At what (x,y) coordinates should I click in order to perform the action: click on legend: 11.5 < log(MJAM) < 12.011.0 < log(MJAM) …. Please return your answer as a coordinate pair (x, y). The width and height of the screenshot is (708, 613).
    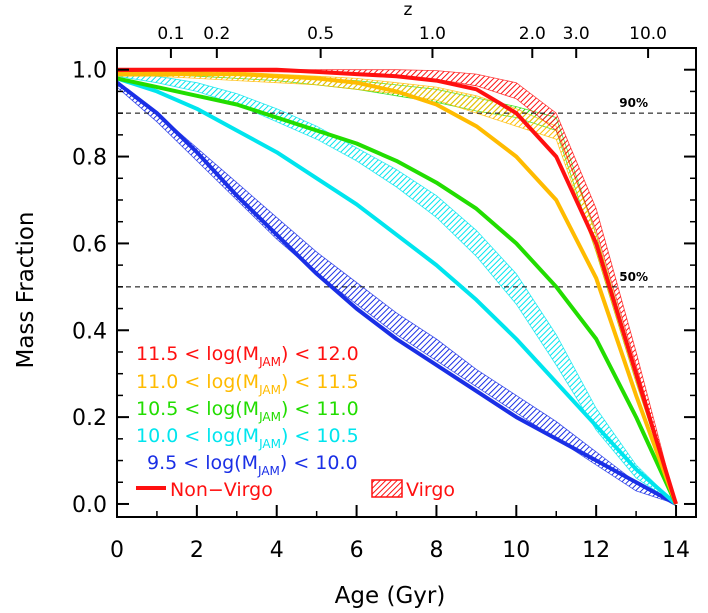
    Looking at the image, I should click on (295, 422).